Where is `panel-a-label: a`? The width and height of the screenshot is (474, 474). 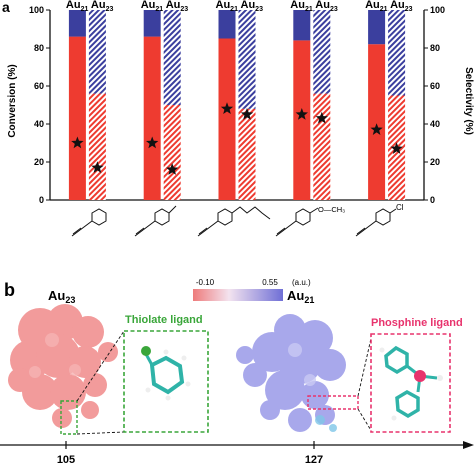
panel-a-label: a is located at coordinates (6, 7).